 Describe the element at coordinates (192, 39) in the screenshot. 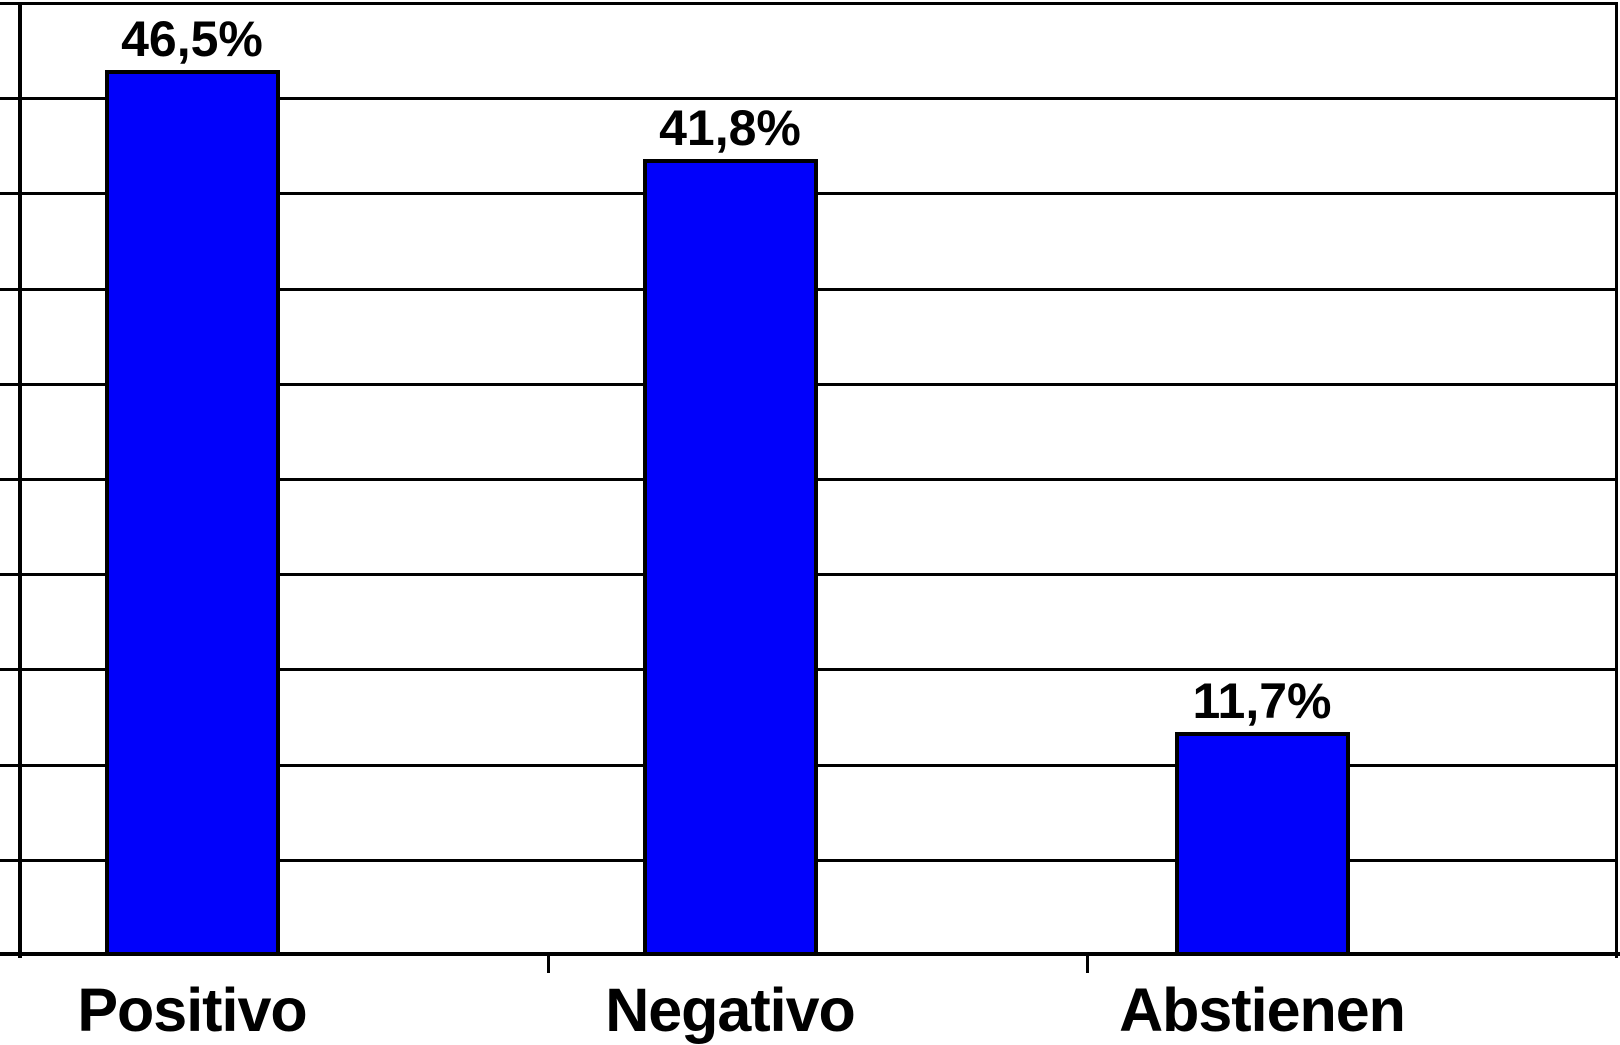

I see `value-label-positivo: 46,5%` at that location.